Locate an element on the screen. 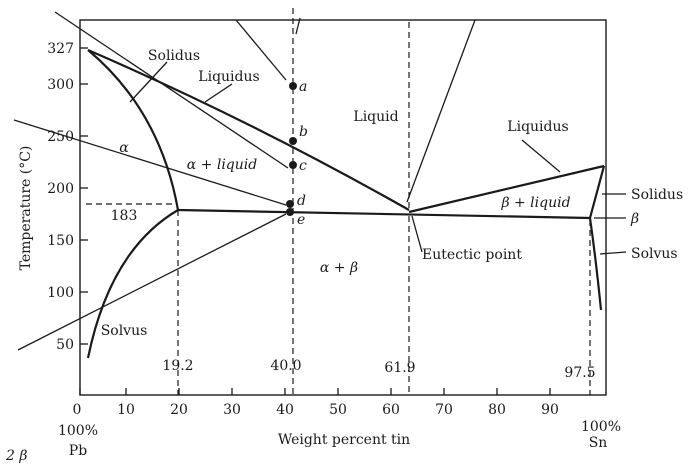 This screenshot has width=688, height=464. composition-61-9: 61.9 is located at coordinates (399, 368).